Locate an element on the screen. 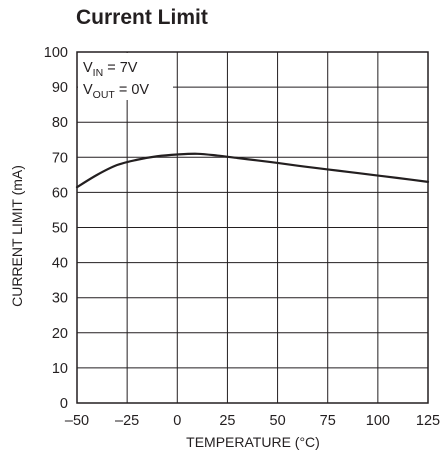 This screenshot has width=440, height=460. x-tick-label: –25 is located at coordinates (127, 421).